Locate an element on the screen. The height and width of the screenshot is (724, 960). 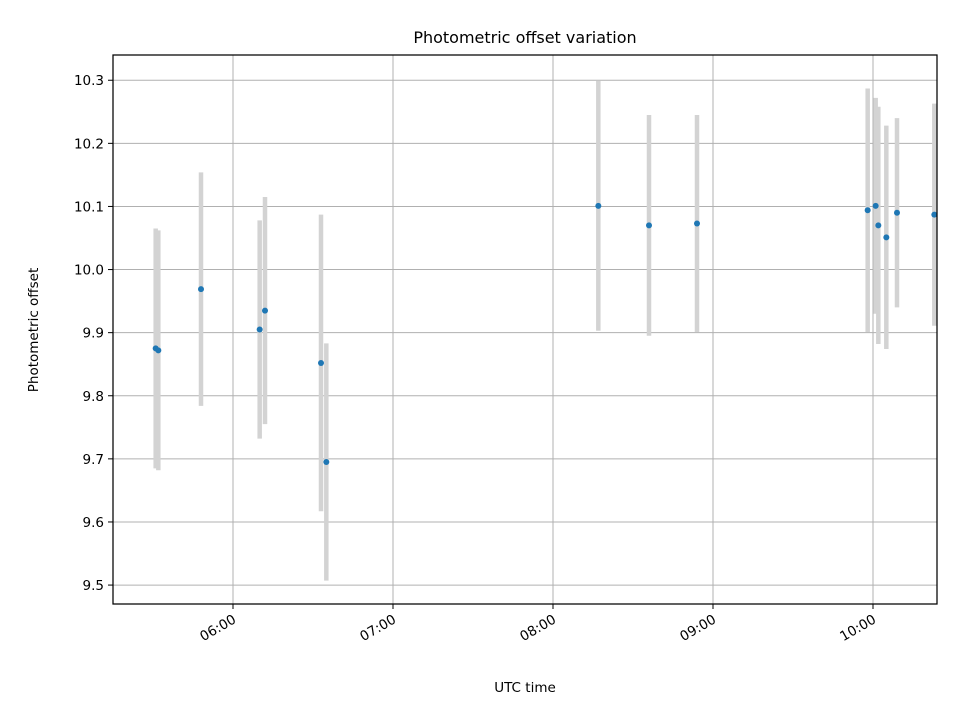
y-tick-label: 9.5 is located at coordinates (93, 586).